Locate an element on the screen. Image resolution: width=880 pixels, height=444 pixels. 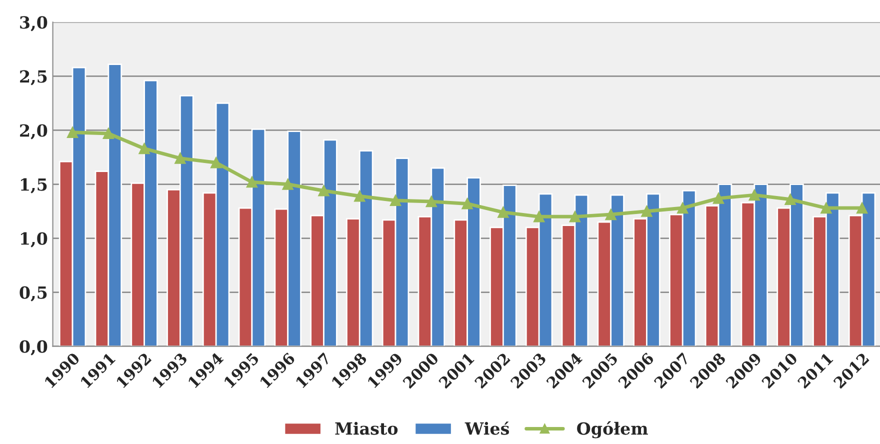
legend-label: Wieś is located at coordinates (487, 428).